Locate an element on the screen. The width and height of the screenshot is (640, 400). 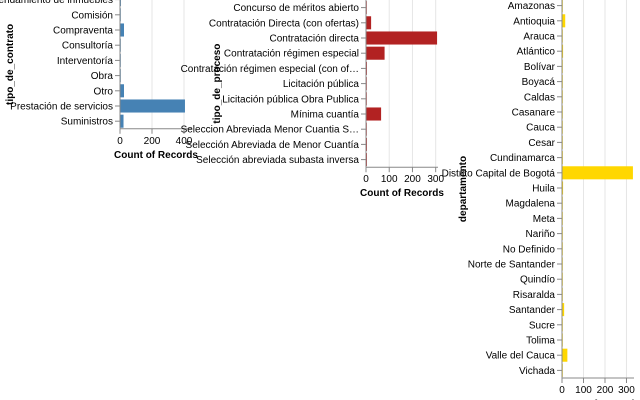
category-label: Selección abreviada subasta inversa is located at coordinates (277, 160).